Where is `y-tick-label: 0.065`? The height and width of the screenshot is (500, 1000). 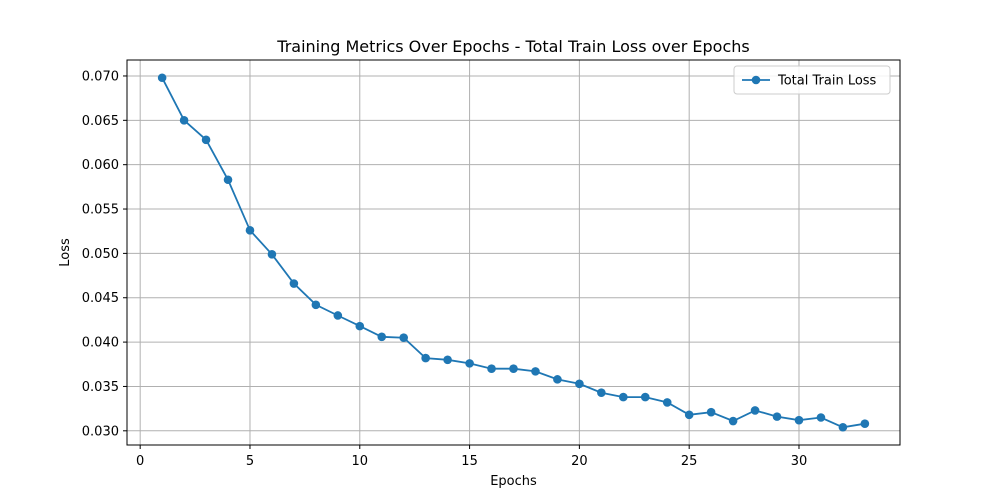 y-tick-label: 0.065 is located at coordinates (100, 121).